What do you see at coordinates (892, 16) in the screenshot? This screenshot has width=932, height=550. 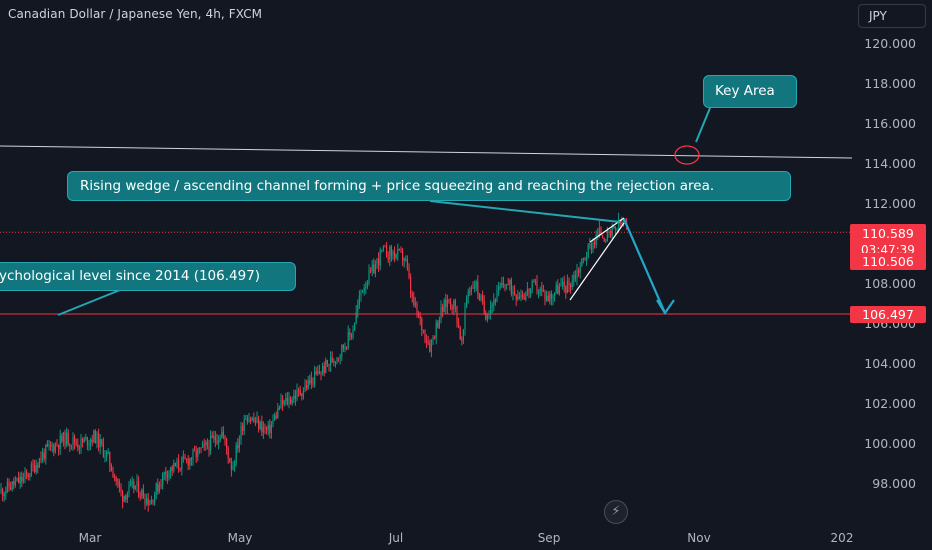 I see `currency-selector: JPY` at bounding box center [892, 16].